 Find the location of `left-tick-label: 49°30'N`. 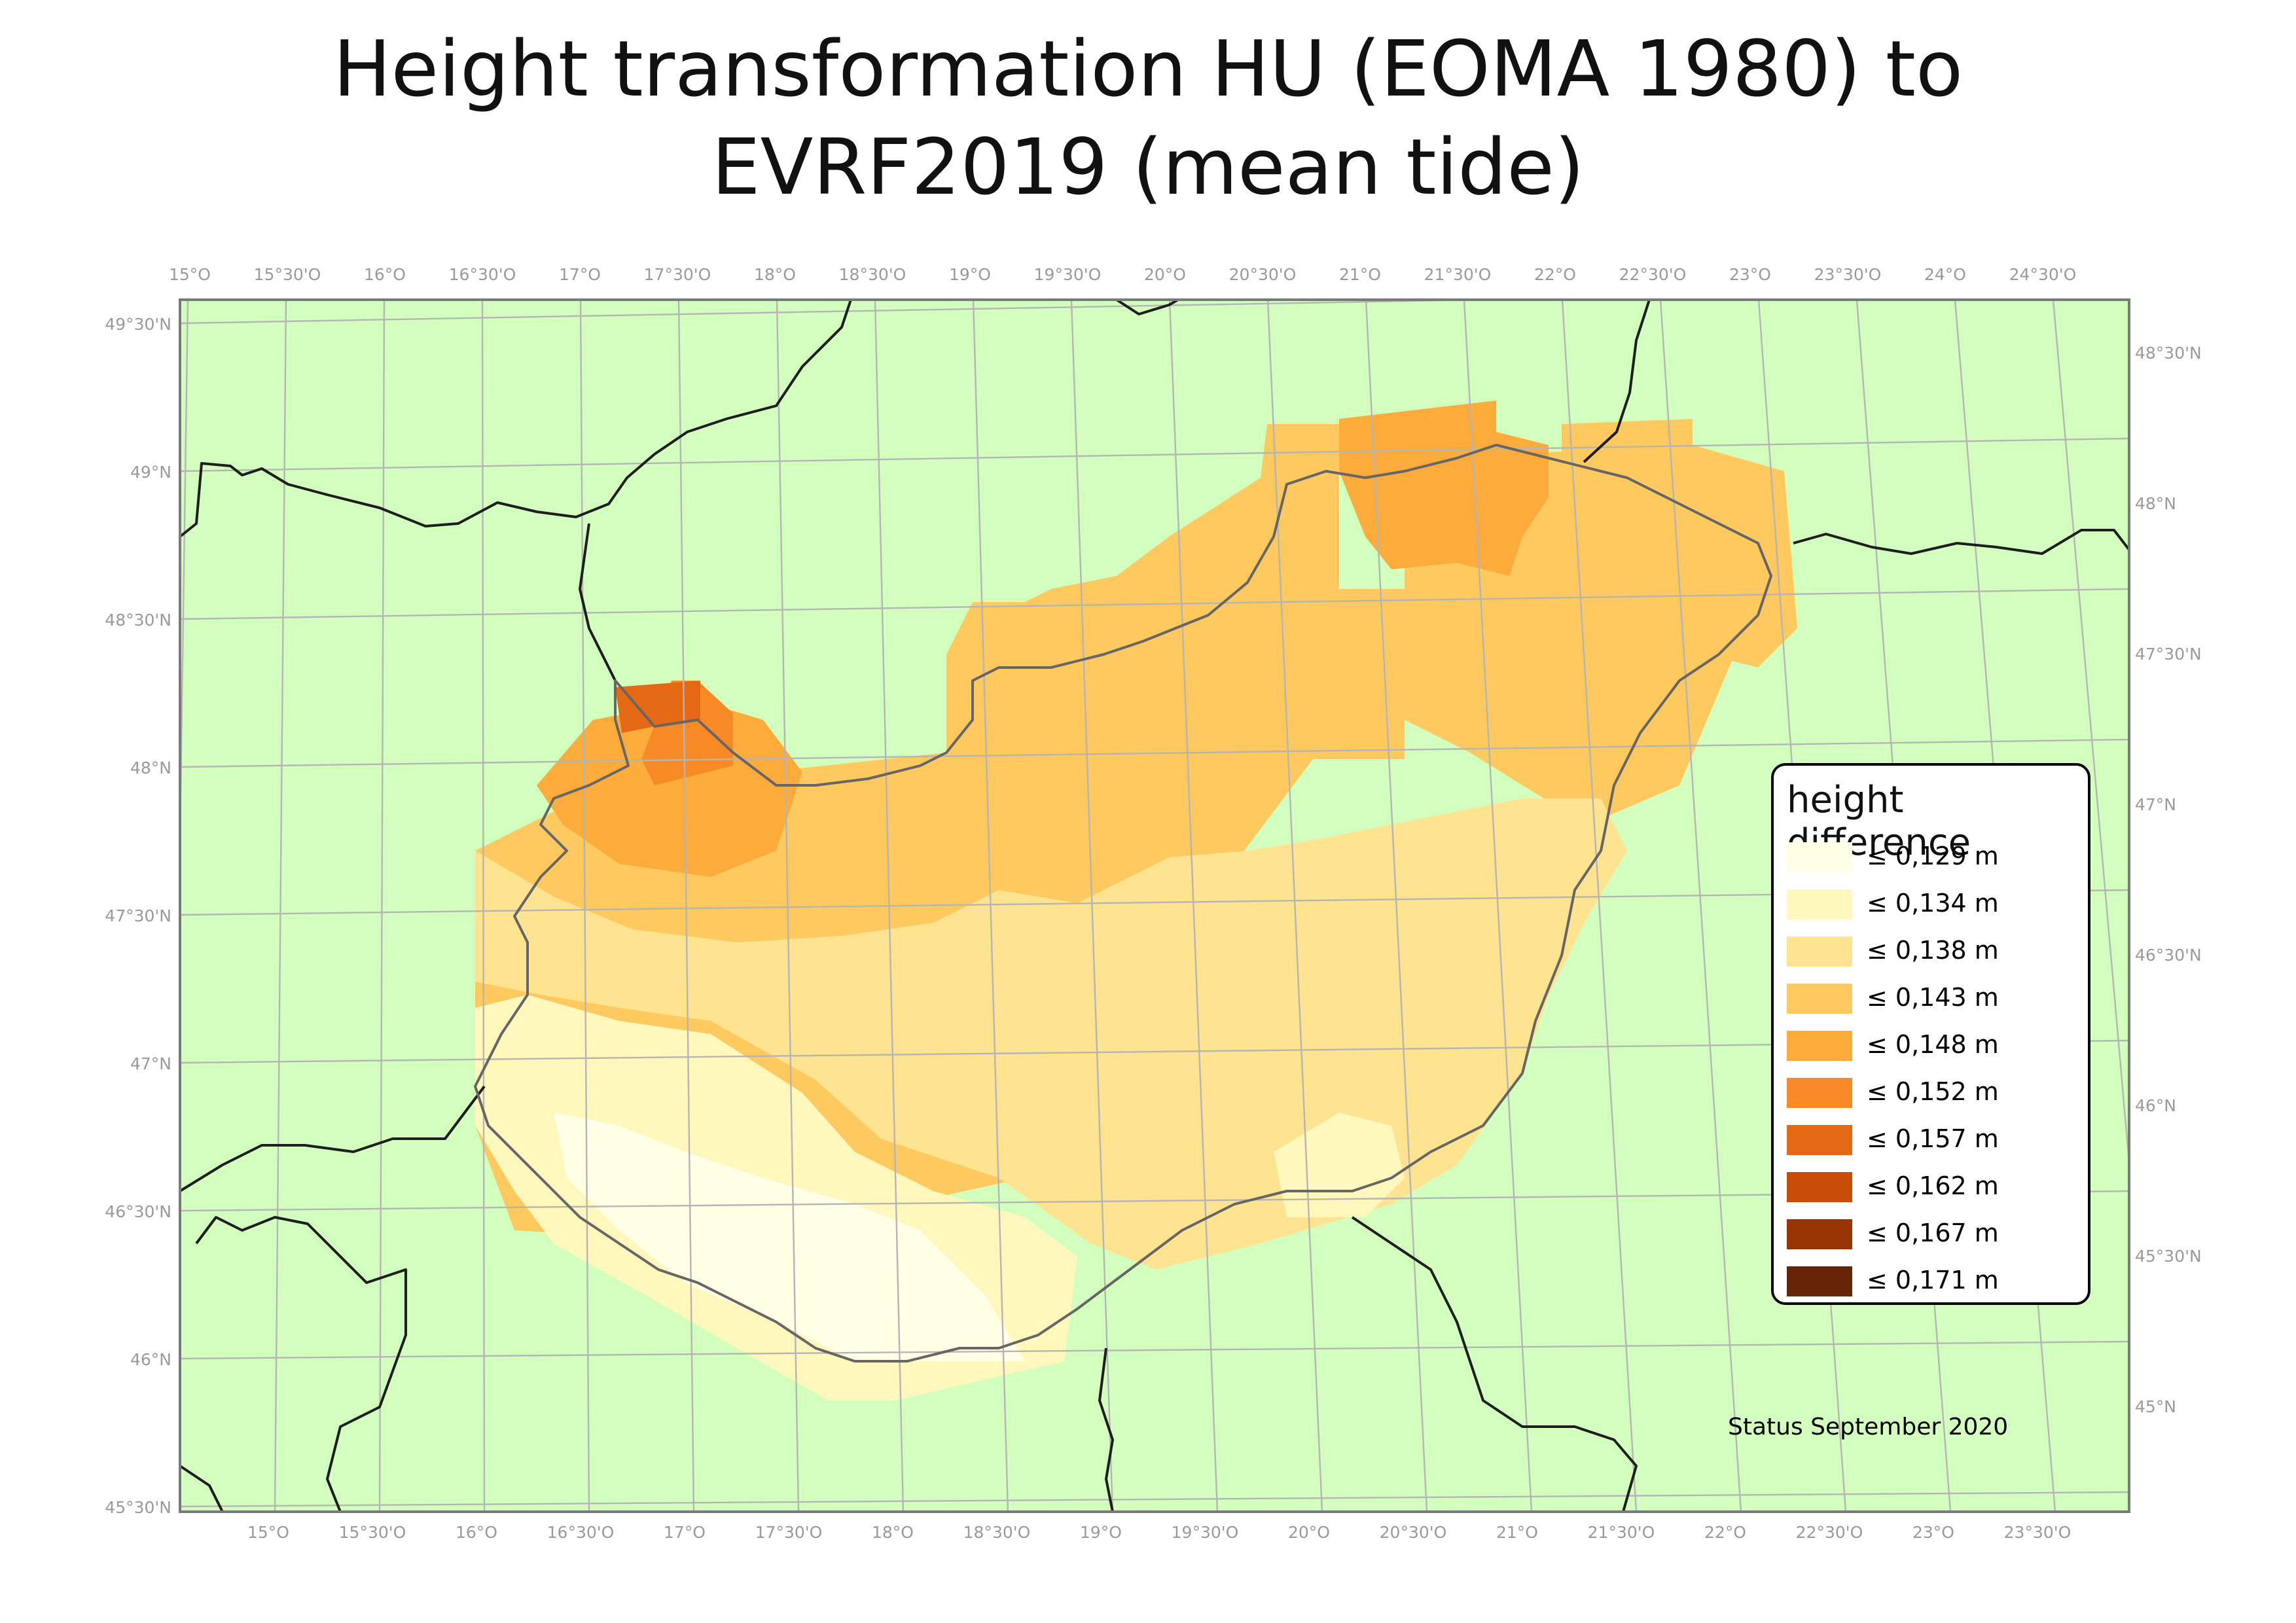

left-tick-label: 49°30'N is located at coordinates (138, 324).